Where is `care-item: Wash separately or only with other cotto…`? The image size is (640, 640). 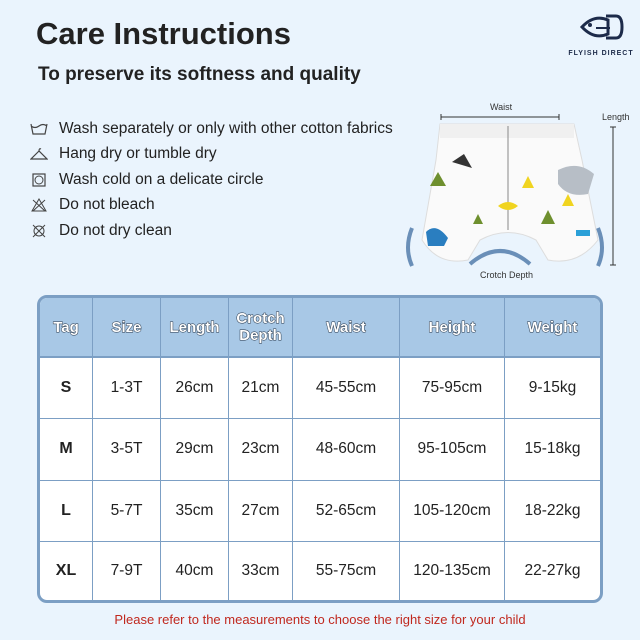
care-item: Wash separately or only with other cotto… is located at coordinates (211, 129).